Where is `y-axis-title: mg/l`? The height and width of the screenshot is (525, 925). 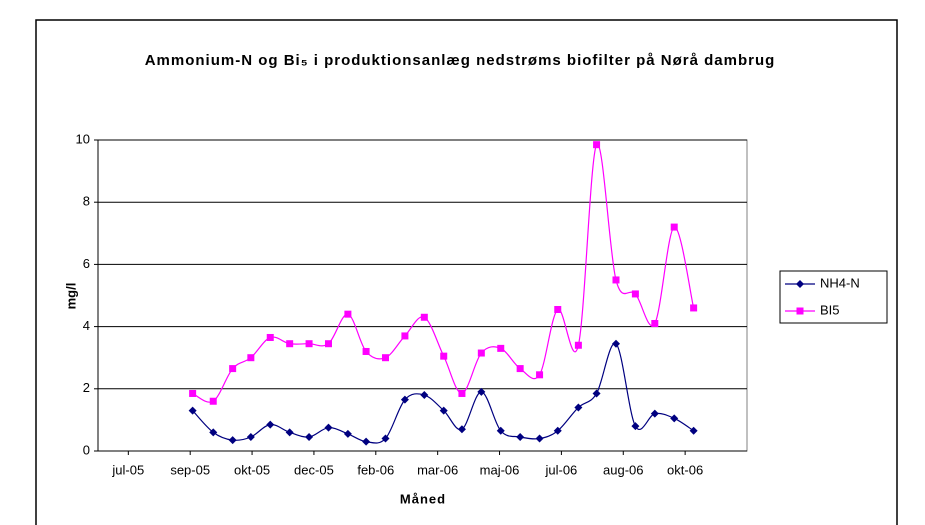
y-axis-title: mg/l is located at coordinates (70, 296).